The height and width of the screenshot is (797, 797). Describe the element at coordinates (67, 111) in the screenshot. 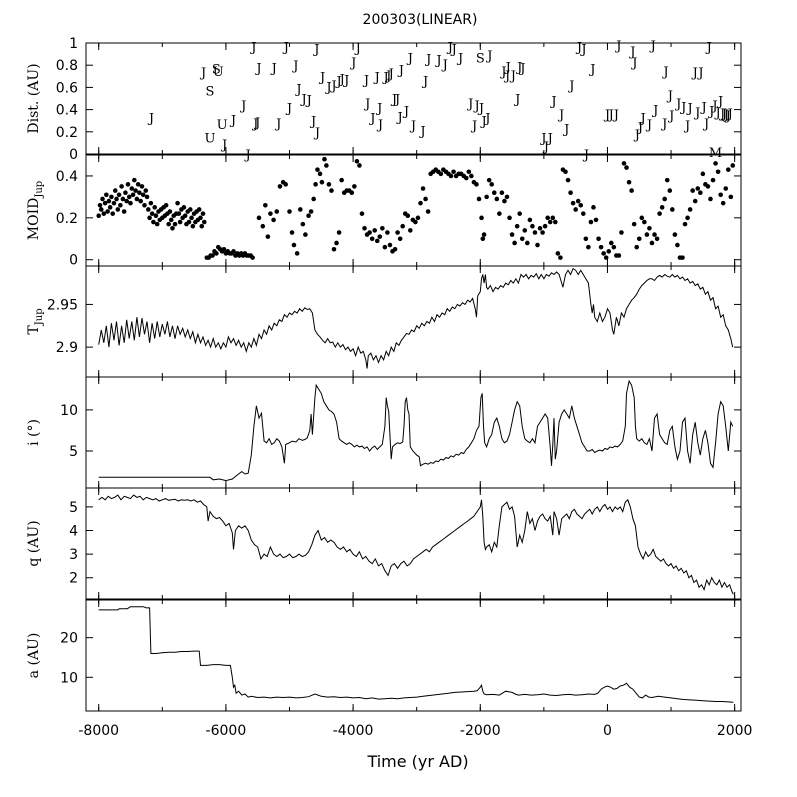

I see `y-tick-label: 0.4` at that location.